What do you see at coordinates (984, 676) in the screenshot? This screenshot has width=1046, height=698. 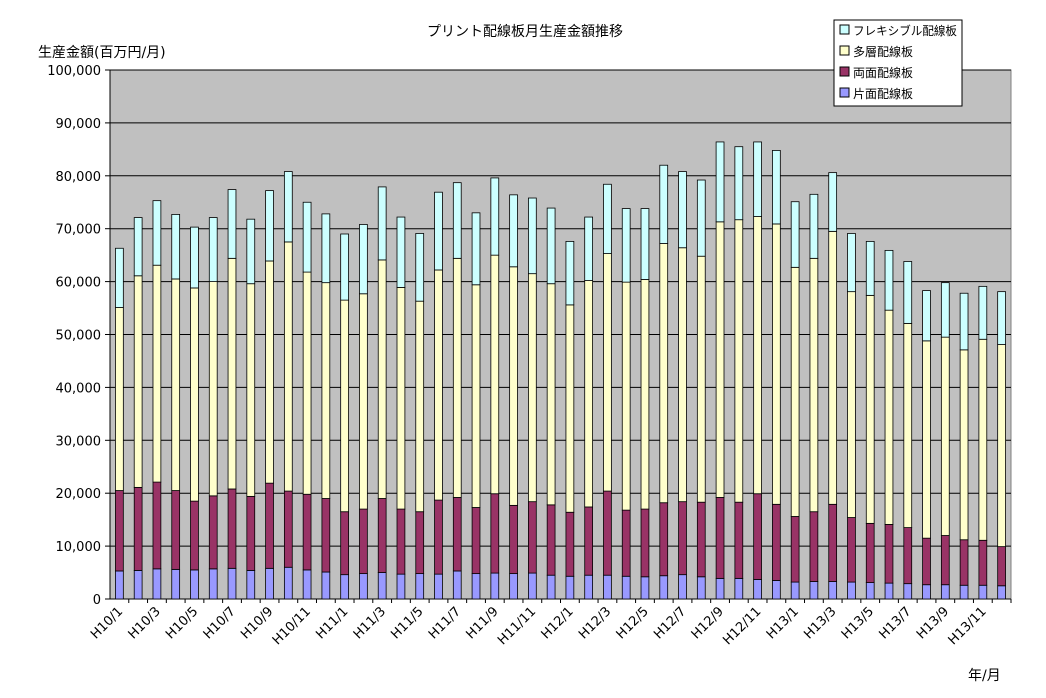 I see `x-axis-title: 年/月` at bounding box center [984, 676].